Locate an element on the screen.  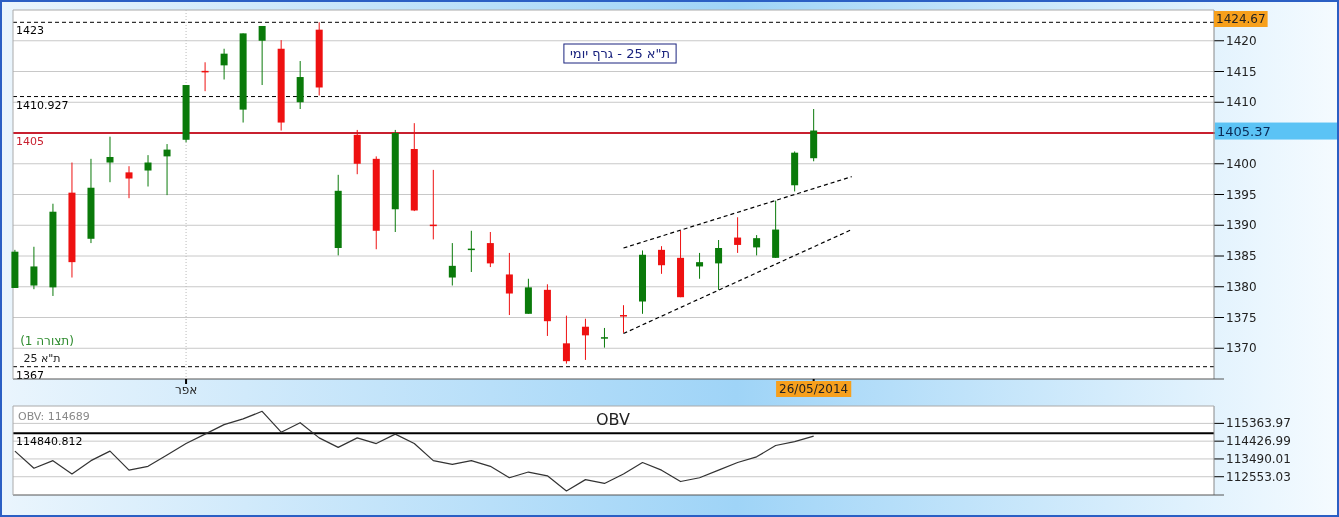
text: ת"א 25 - גרף יומי is located at coordinates (620, 53).